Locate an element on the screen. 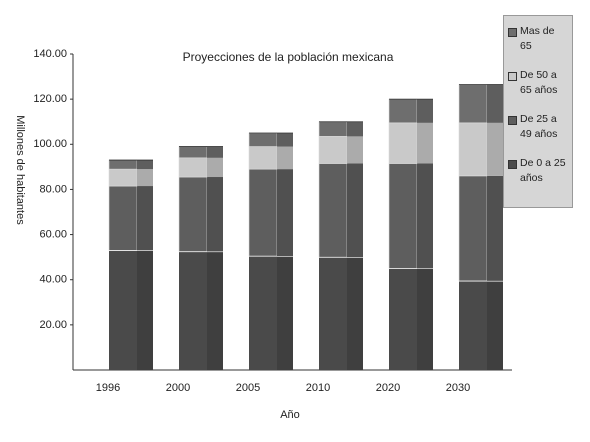 Image resolution: width=590 pixels, height=442 pixels. legend-item: De 50 a 65 años is located at coordinates (538, 83).